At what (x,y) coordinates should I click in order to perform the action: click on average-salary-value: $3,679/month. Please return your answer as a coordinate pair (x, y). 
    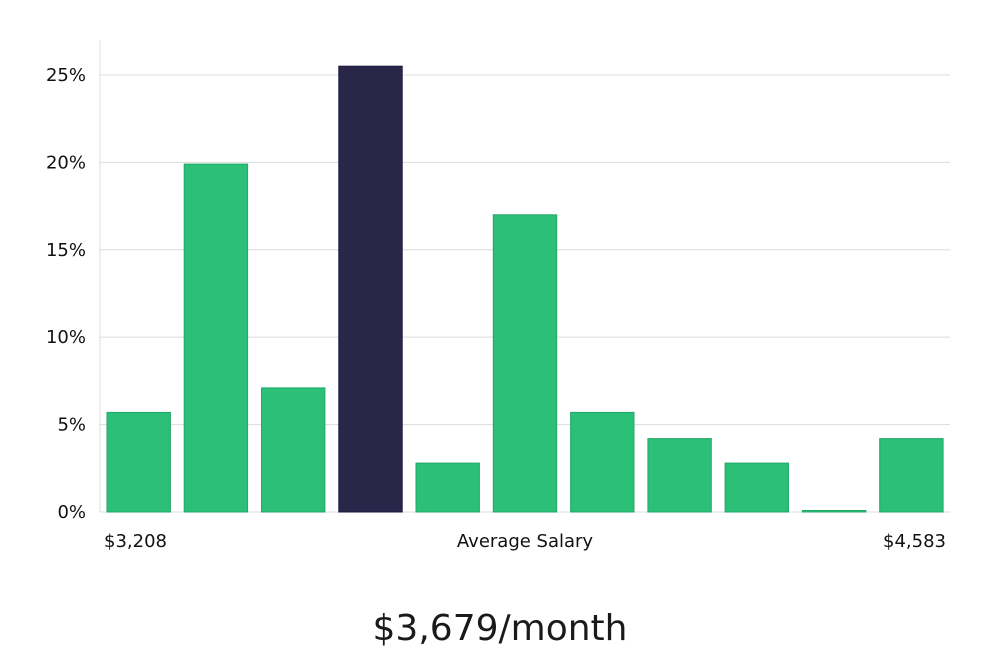
    Looking at the image, I should click on (500, 628).